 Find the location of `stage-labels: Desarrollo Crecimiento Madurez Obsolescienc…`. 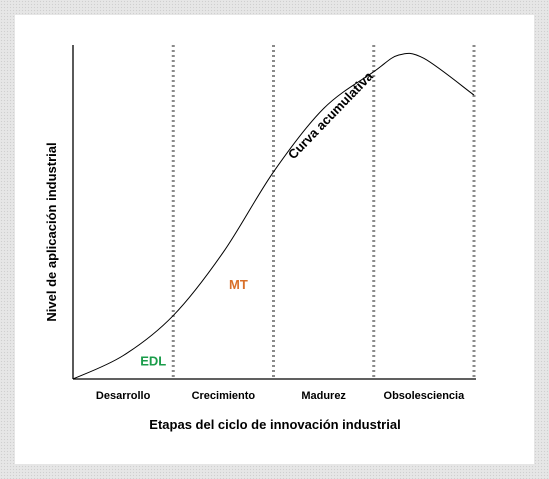

stage-labels: Desarrollo Crecimiento Madurez Obsolescienc… is located at coordinates (280, 396).